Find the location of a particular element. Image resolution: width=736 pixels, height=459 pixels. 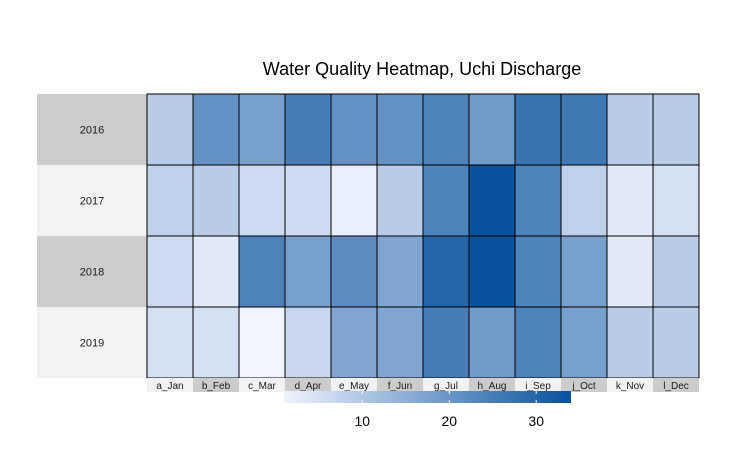

column-label: g_Jul is located at coordinates (446, 386).